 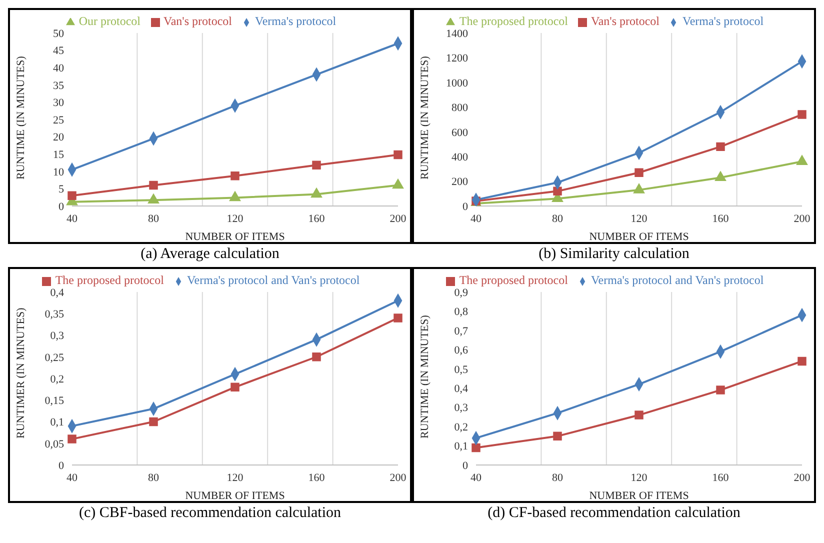 What do you see at coordinates (58, 138) in the screenshot?
I see `y-tick-label: 20` at bounding box center [58, 138].